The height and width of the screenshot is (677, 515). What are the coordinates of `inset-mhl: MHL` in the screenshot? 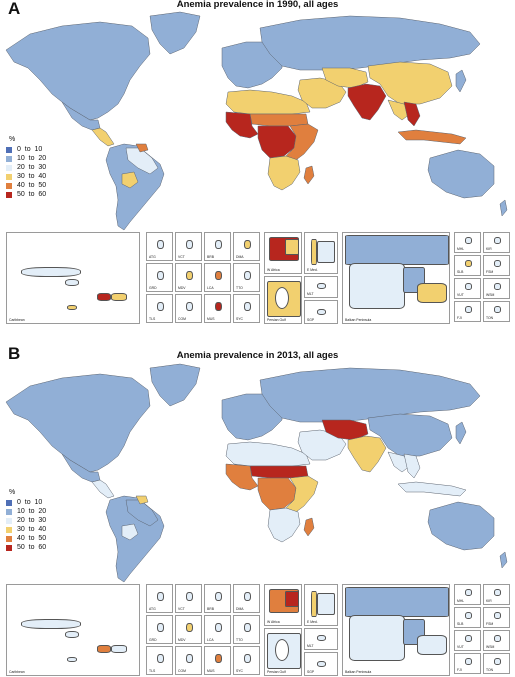 It's located at (467, 242).